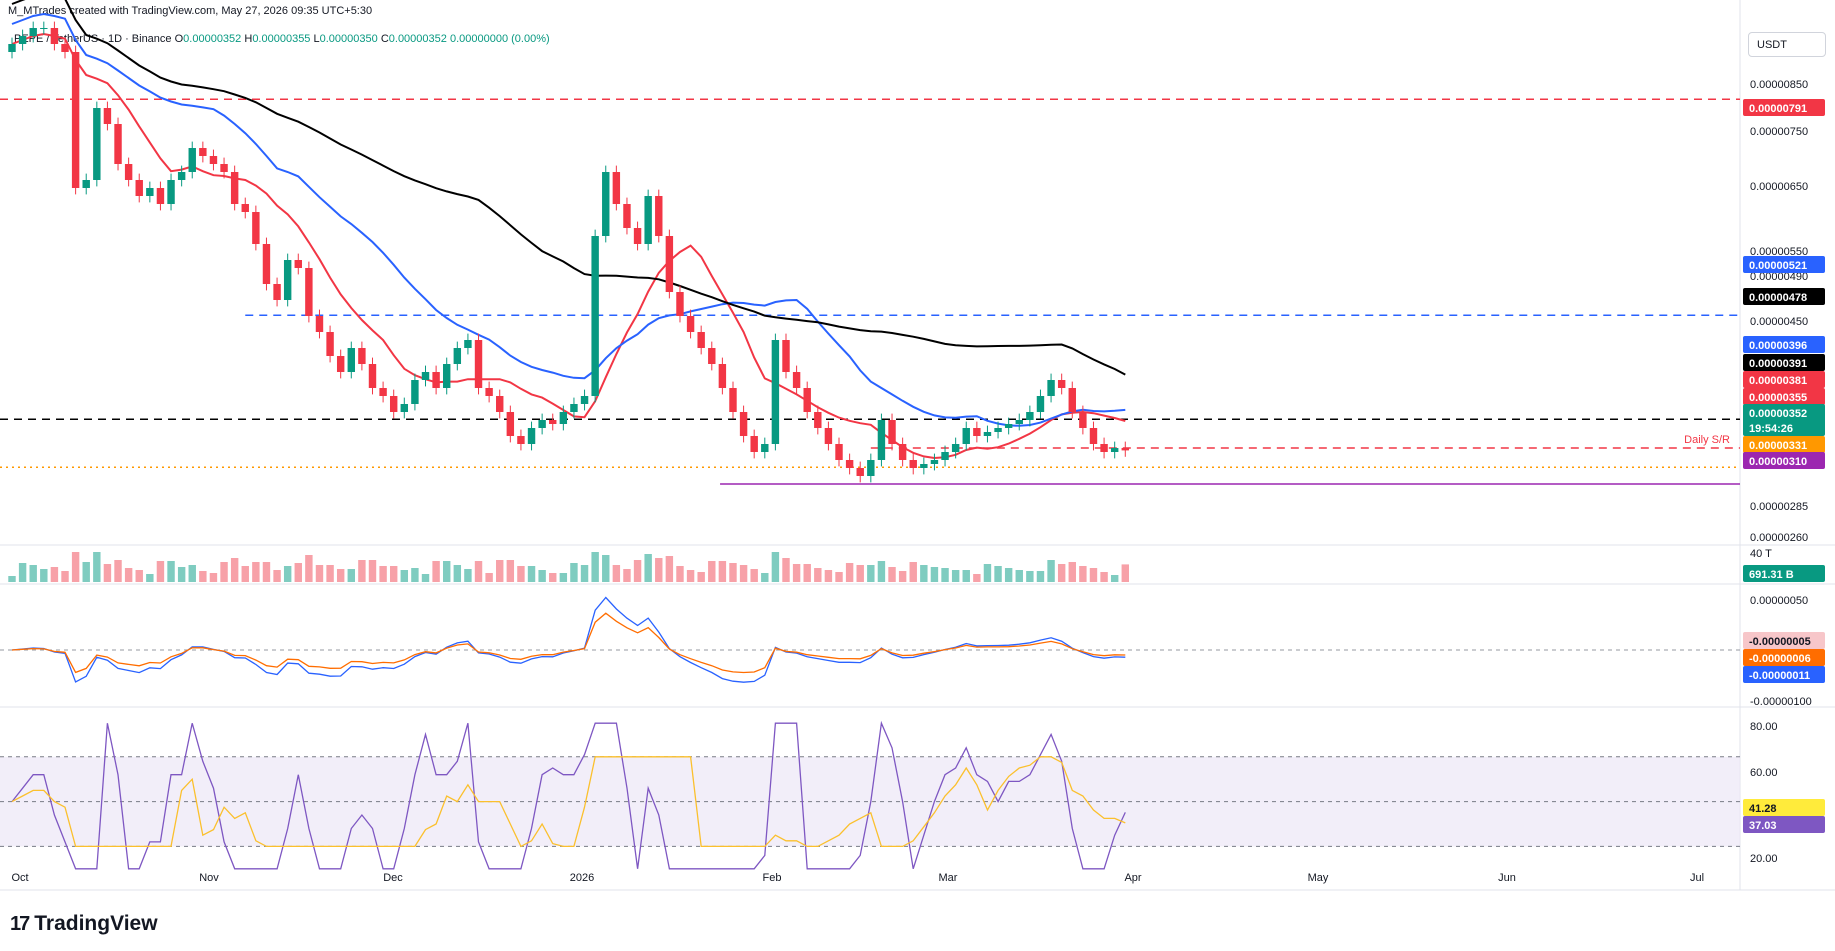  Describe the element at coordinates (1771, 429) in the screenshot. I see `price-badge-7-countdown: 19:54:26` at that location.